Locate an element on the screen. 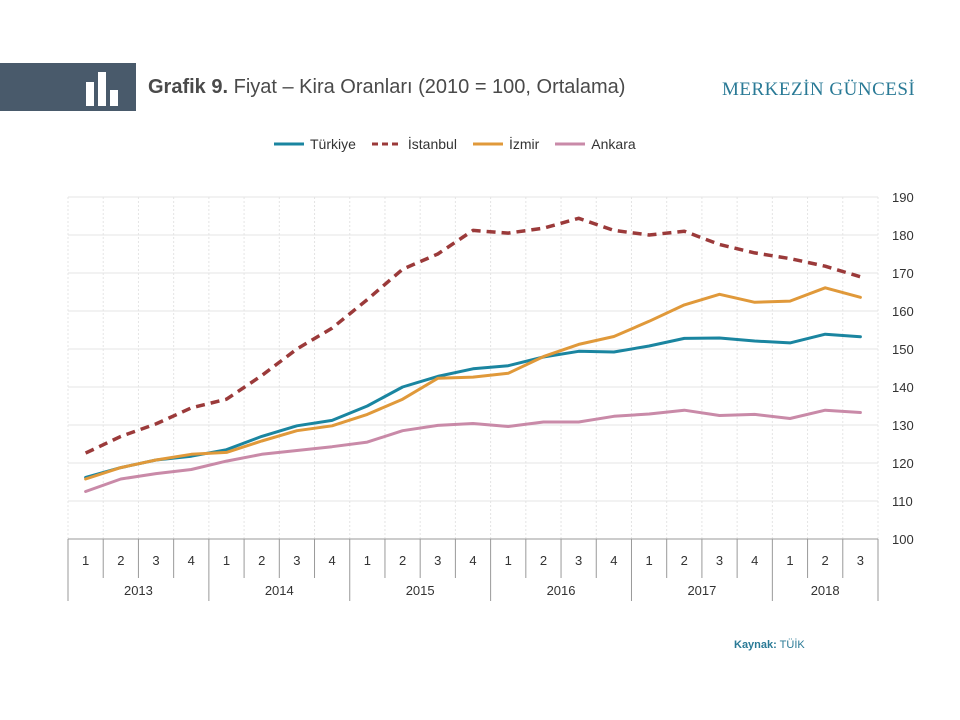  legend-label: İzmir is located at coordinates (524, 144).